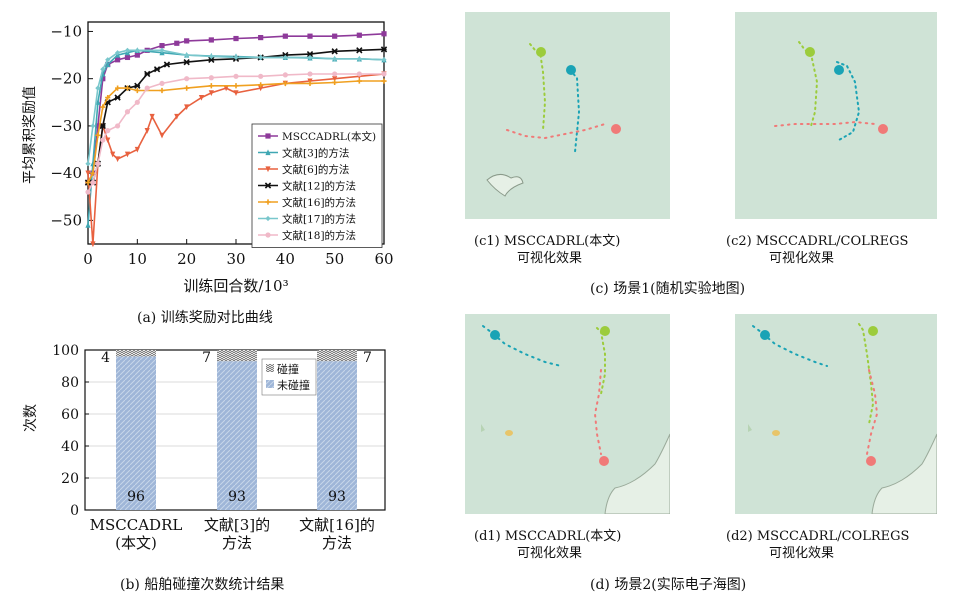 Image resolution: width=956 pixels, height=600 pixels. Describe the element at coordinates (383, 259) in the screenshot. I see `reward-x-tick-label: 60` at that location.